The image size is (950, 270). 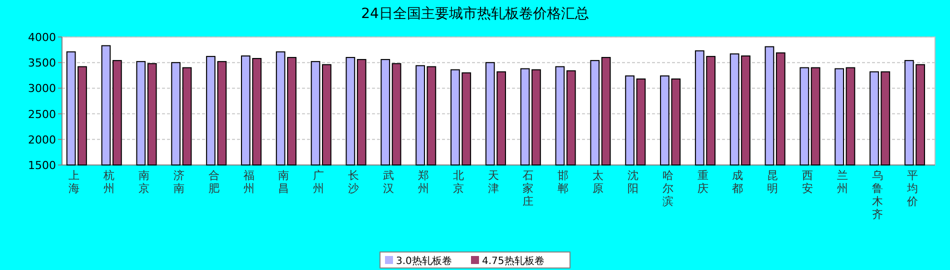 I want to click on x-tick-label: 石家庄, so click(x=528, y=188).